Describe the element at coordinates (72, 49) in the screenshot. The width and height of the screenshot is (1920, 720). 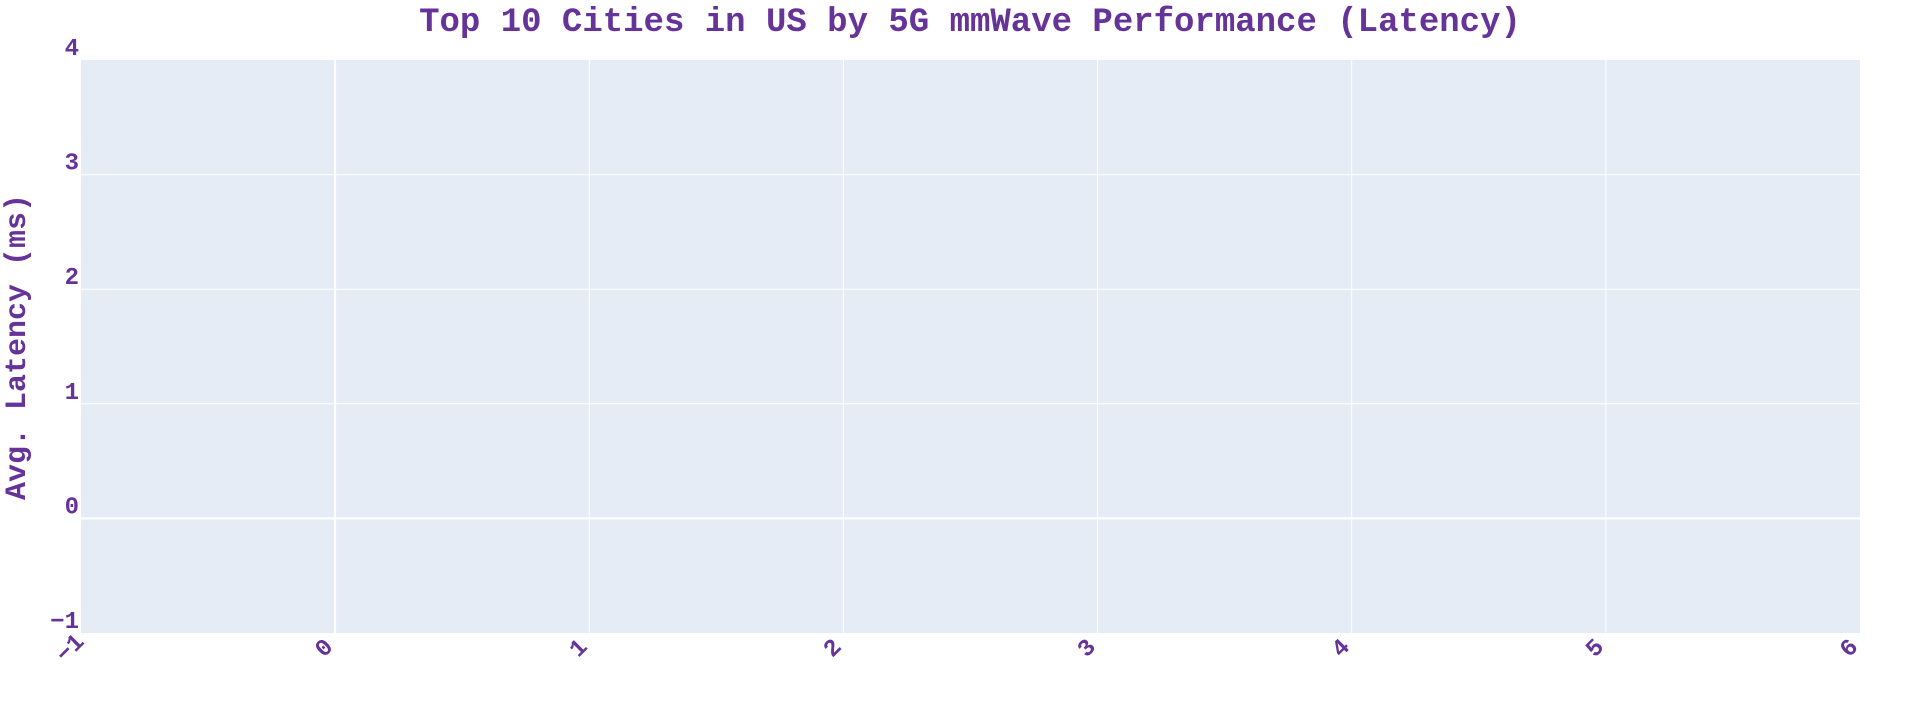
I see `y-tick-label: 4` at that location.